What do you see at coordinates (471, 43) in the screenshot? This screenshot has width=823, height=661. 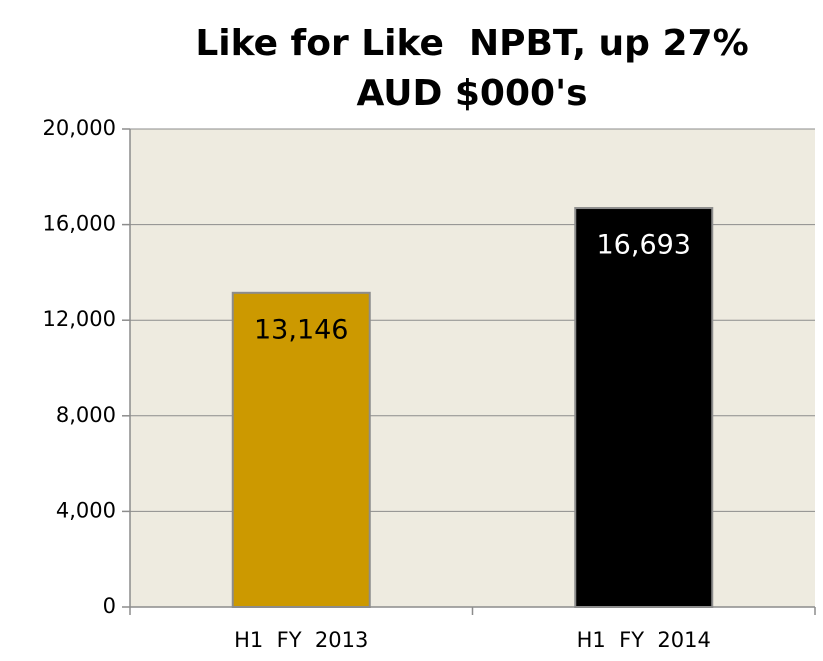 I see `chart-title: Like for Like NPBT, up 27%` at bounding box center [471, 43].